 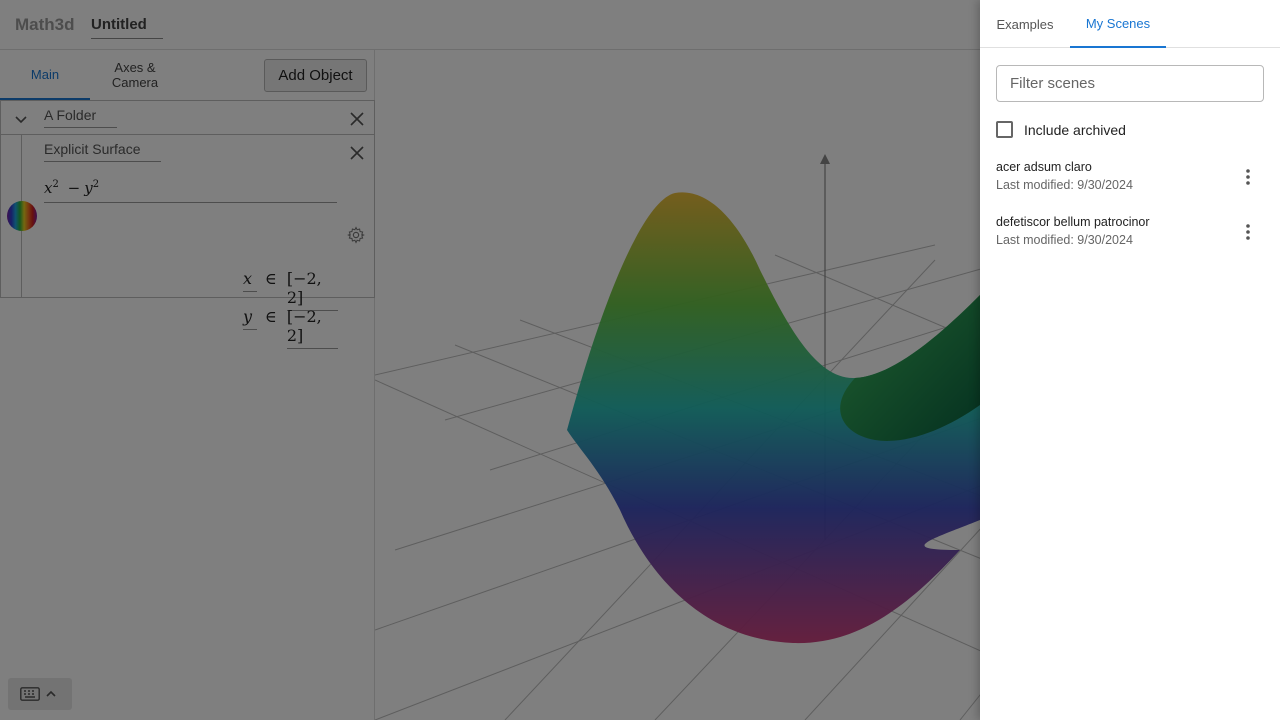 What do you see at coordinates (1118, 24) in the screenshot?
I see `tab-my-scenes: My Scenes` at bounding box center [1118, 24].